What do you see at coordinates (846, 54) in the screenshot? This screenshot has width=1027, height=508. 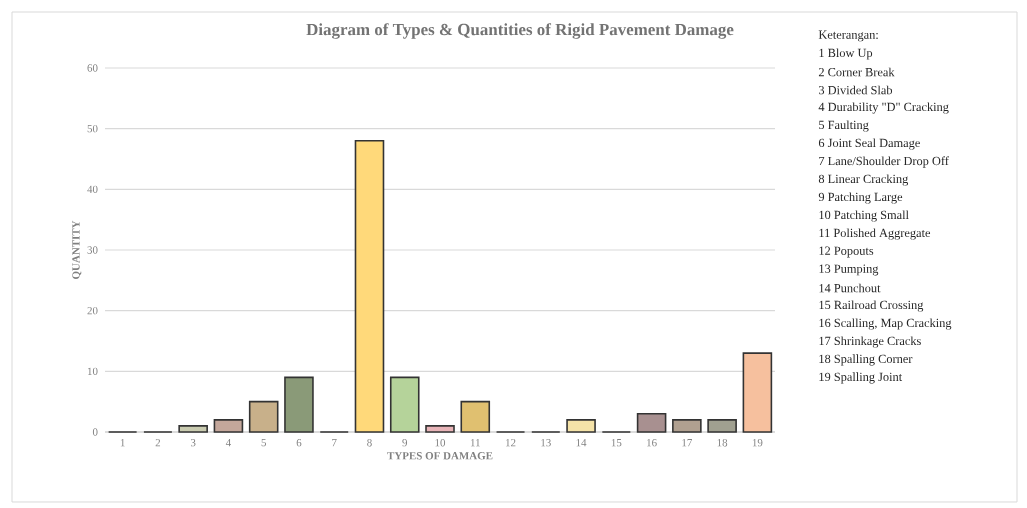 I see `text: 1 Blow Up` at bounding box center [846, 54].